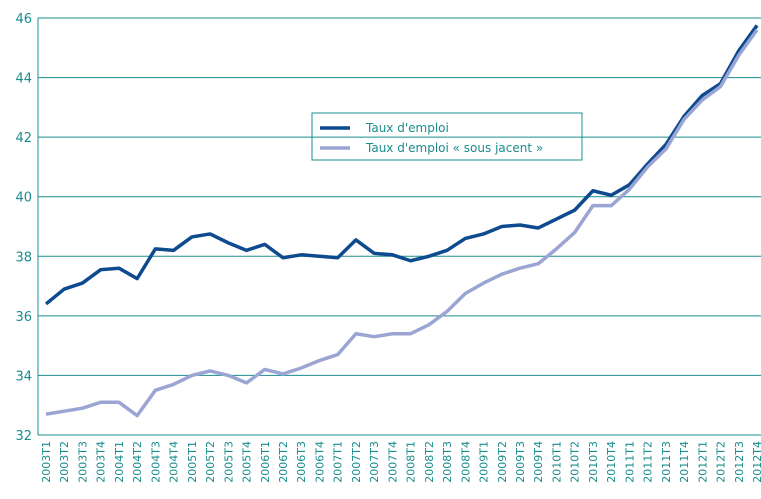 This screenshot has width=761, height=499. What do you see at coordinates (174, 462) in the screenshot?
I see `x-tick-label: 2004T4` at bounding box center [174, 462].